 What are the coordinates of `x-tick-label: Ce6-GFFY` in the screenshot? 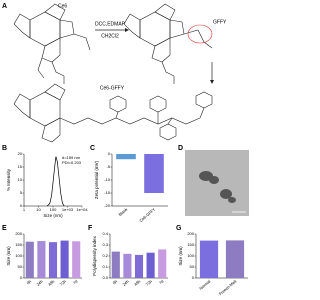 It's located at (147, 215).